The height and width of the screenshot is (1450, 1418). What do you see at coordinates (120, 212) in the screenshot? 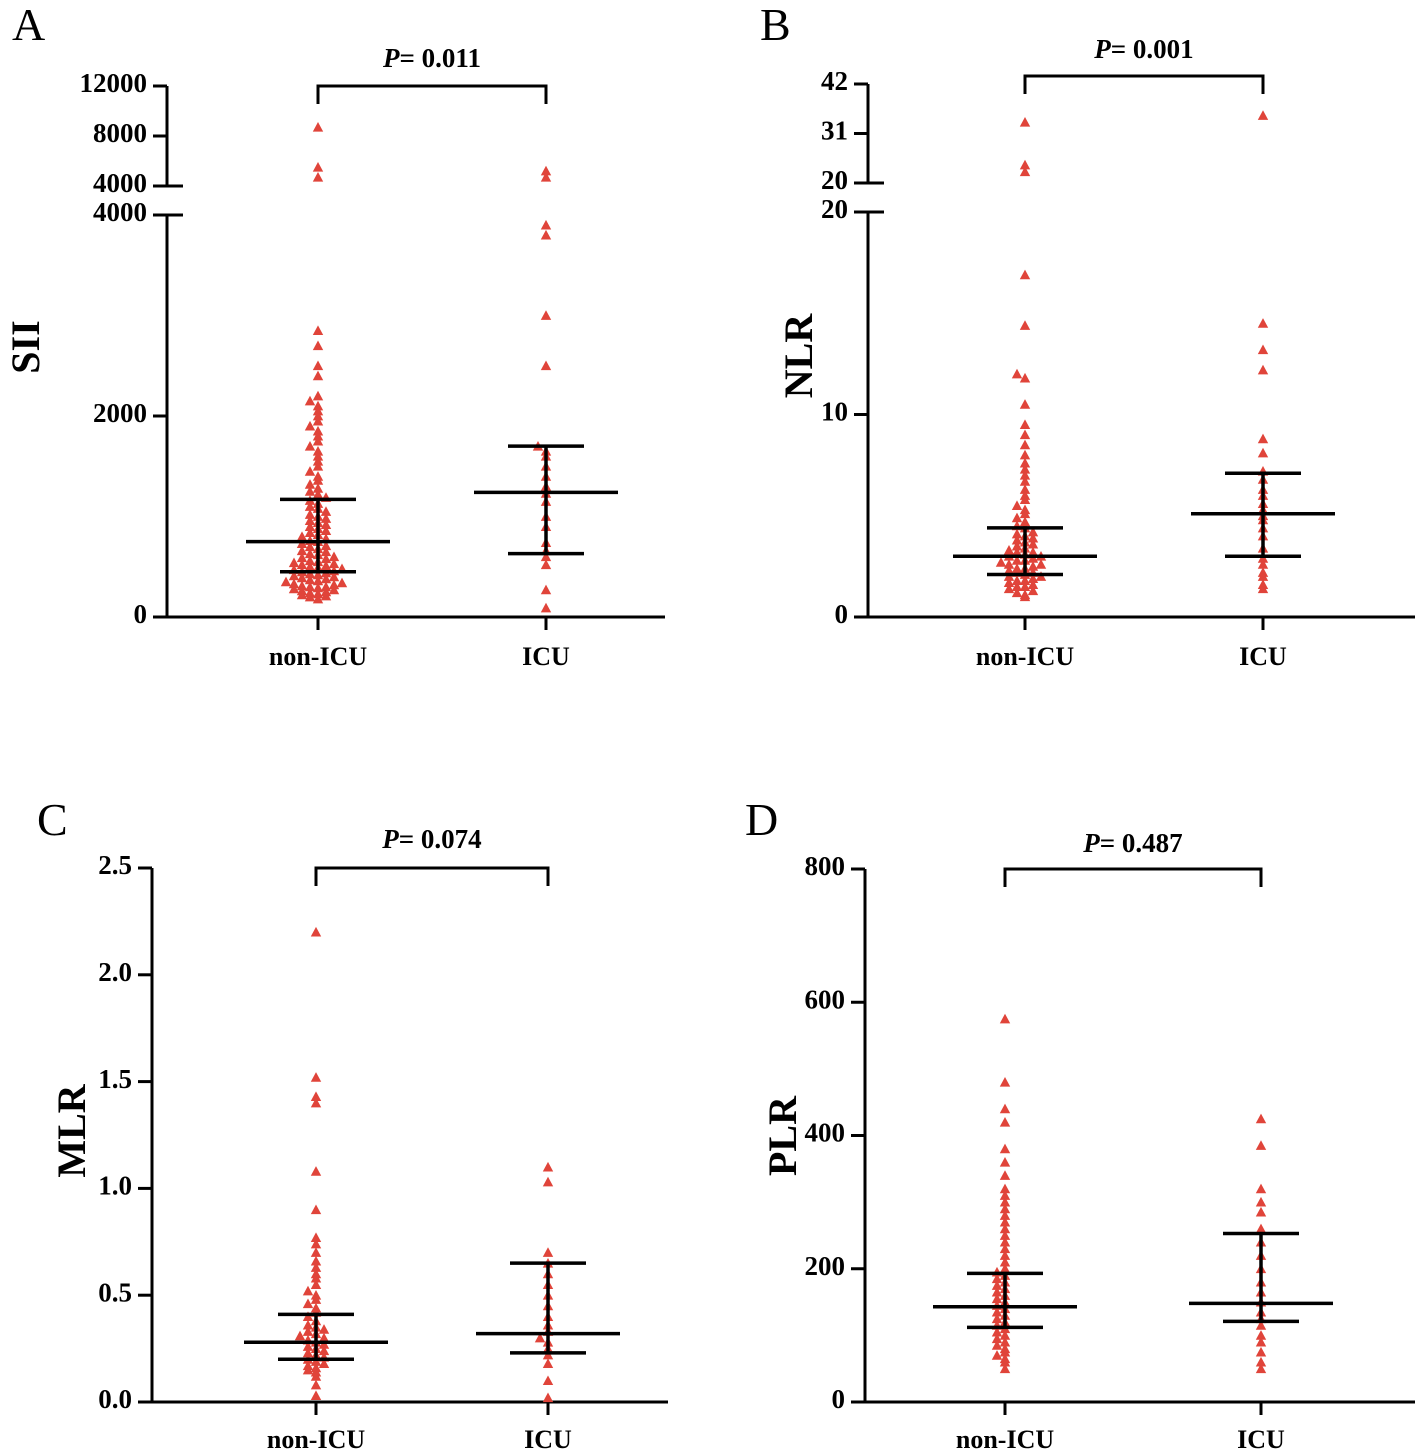
I see `y-tick-label: 4000` at bounding box center [120, 212].